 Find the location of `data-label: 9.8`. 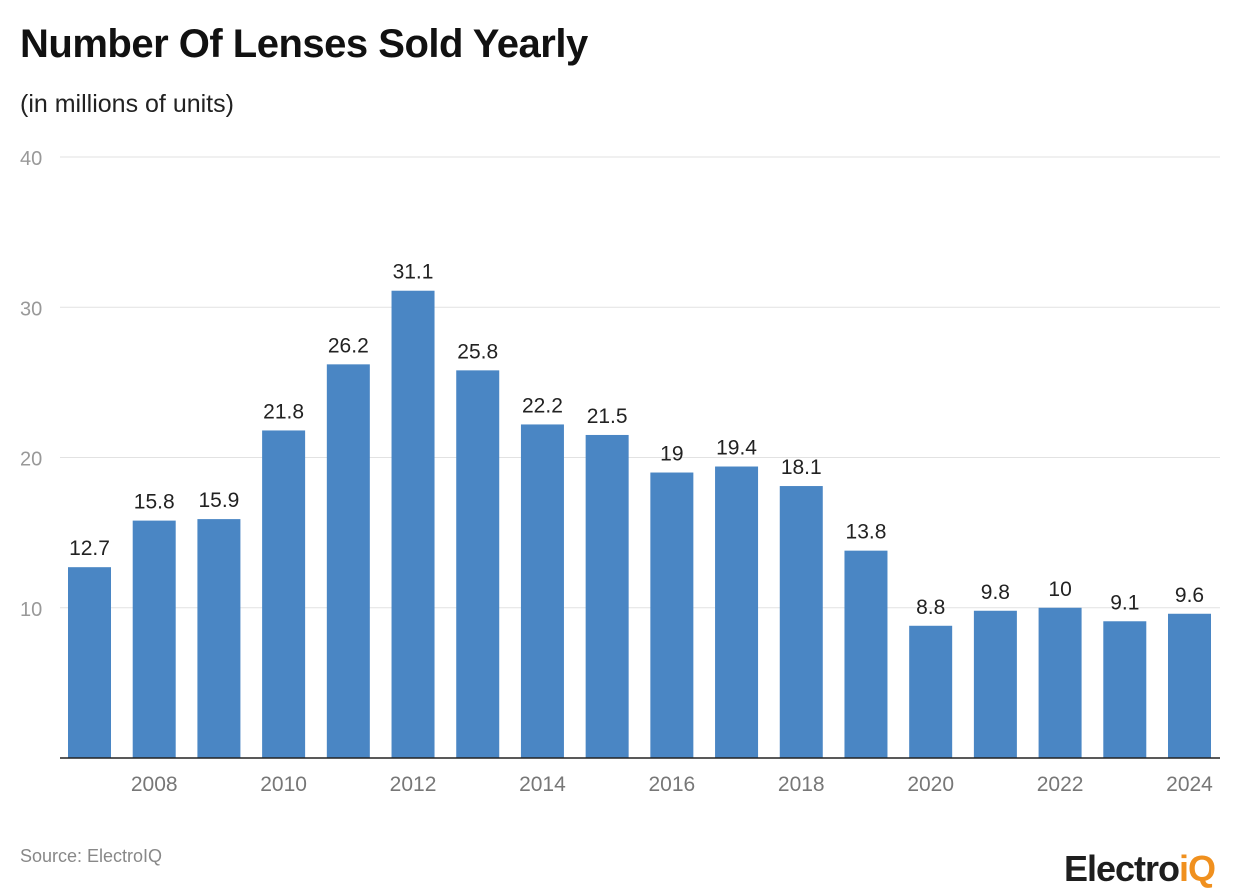

data-label: 9.8 is located at coordinates (995, 592).